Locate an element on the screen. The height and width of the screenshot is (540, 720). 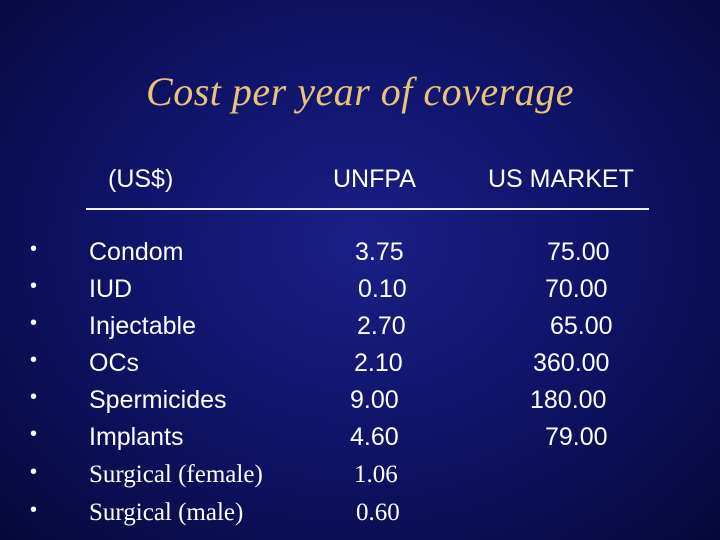
method-label: OCs is located at coordinates (114, 363).